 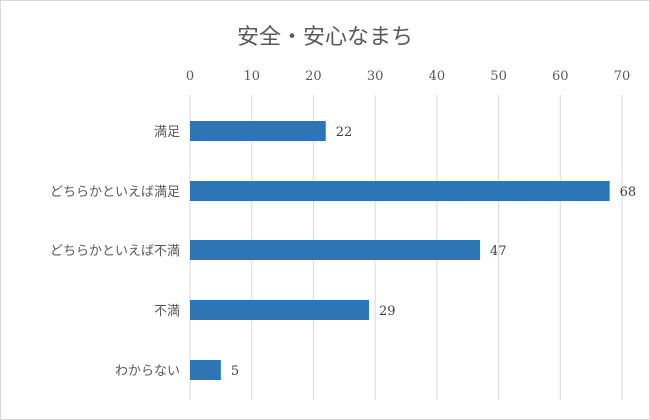 I want to click on x-tick-label-0: 0, so click(x=190, y=76).